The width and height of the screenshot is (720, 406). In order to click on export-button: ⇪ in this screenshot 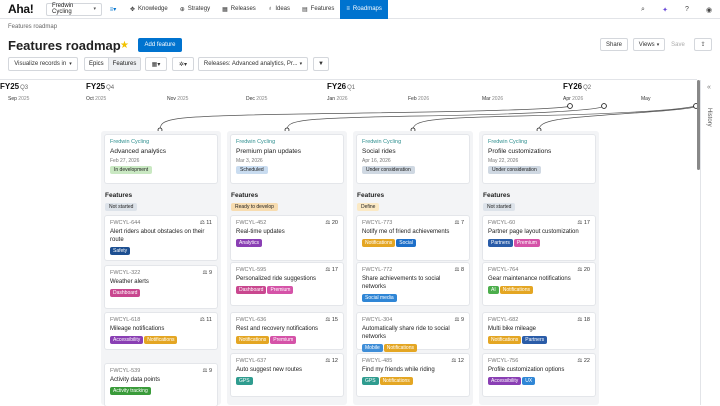, I will do `click(703, 44)`.